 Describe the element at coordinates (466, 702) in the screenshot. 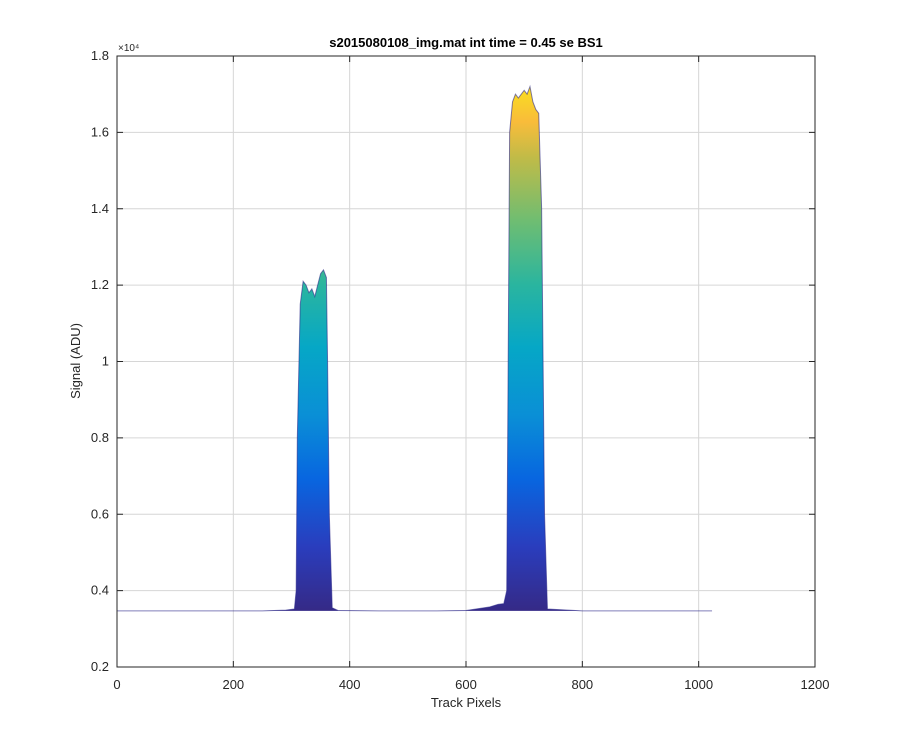

I see `x-axis-label: Track Pixels` at that location.